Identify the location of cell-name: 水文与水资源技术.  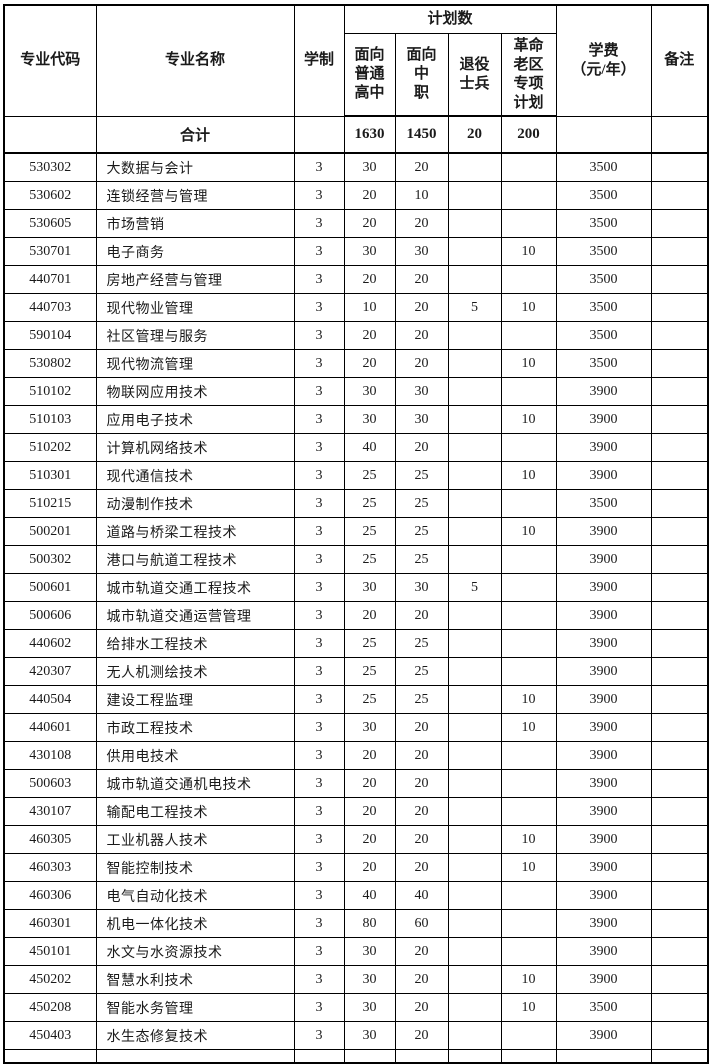
(195, 951).